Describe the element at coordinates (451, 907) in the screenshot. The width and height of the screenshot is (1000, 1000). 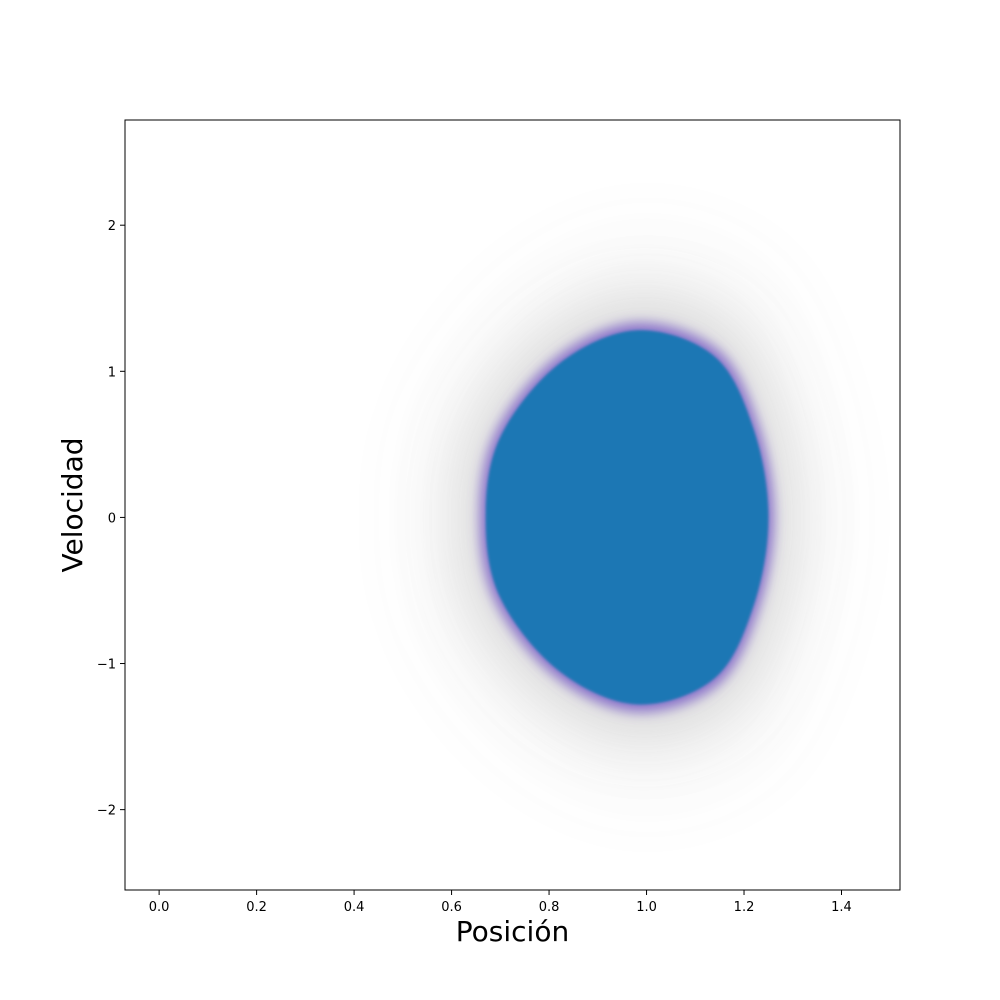
I see `x-tick-label: 0.6` at that location.